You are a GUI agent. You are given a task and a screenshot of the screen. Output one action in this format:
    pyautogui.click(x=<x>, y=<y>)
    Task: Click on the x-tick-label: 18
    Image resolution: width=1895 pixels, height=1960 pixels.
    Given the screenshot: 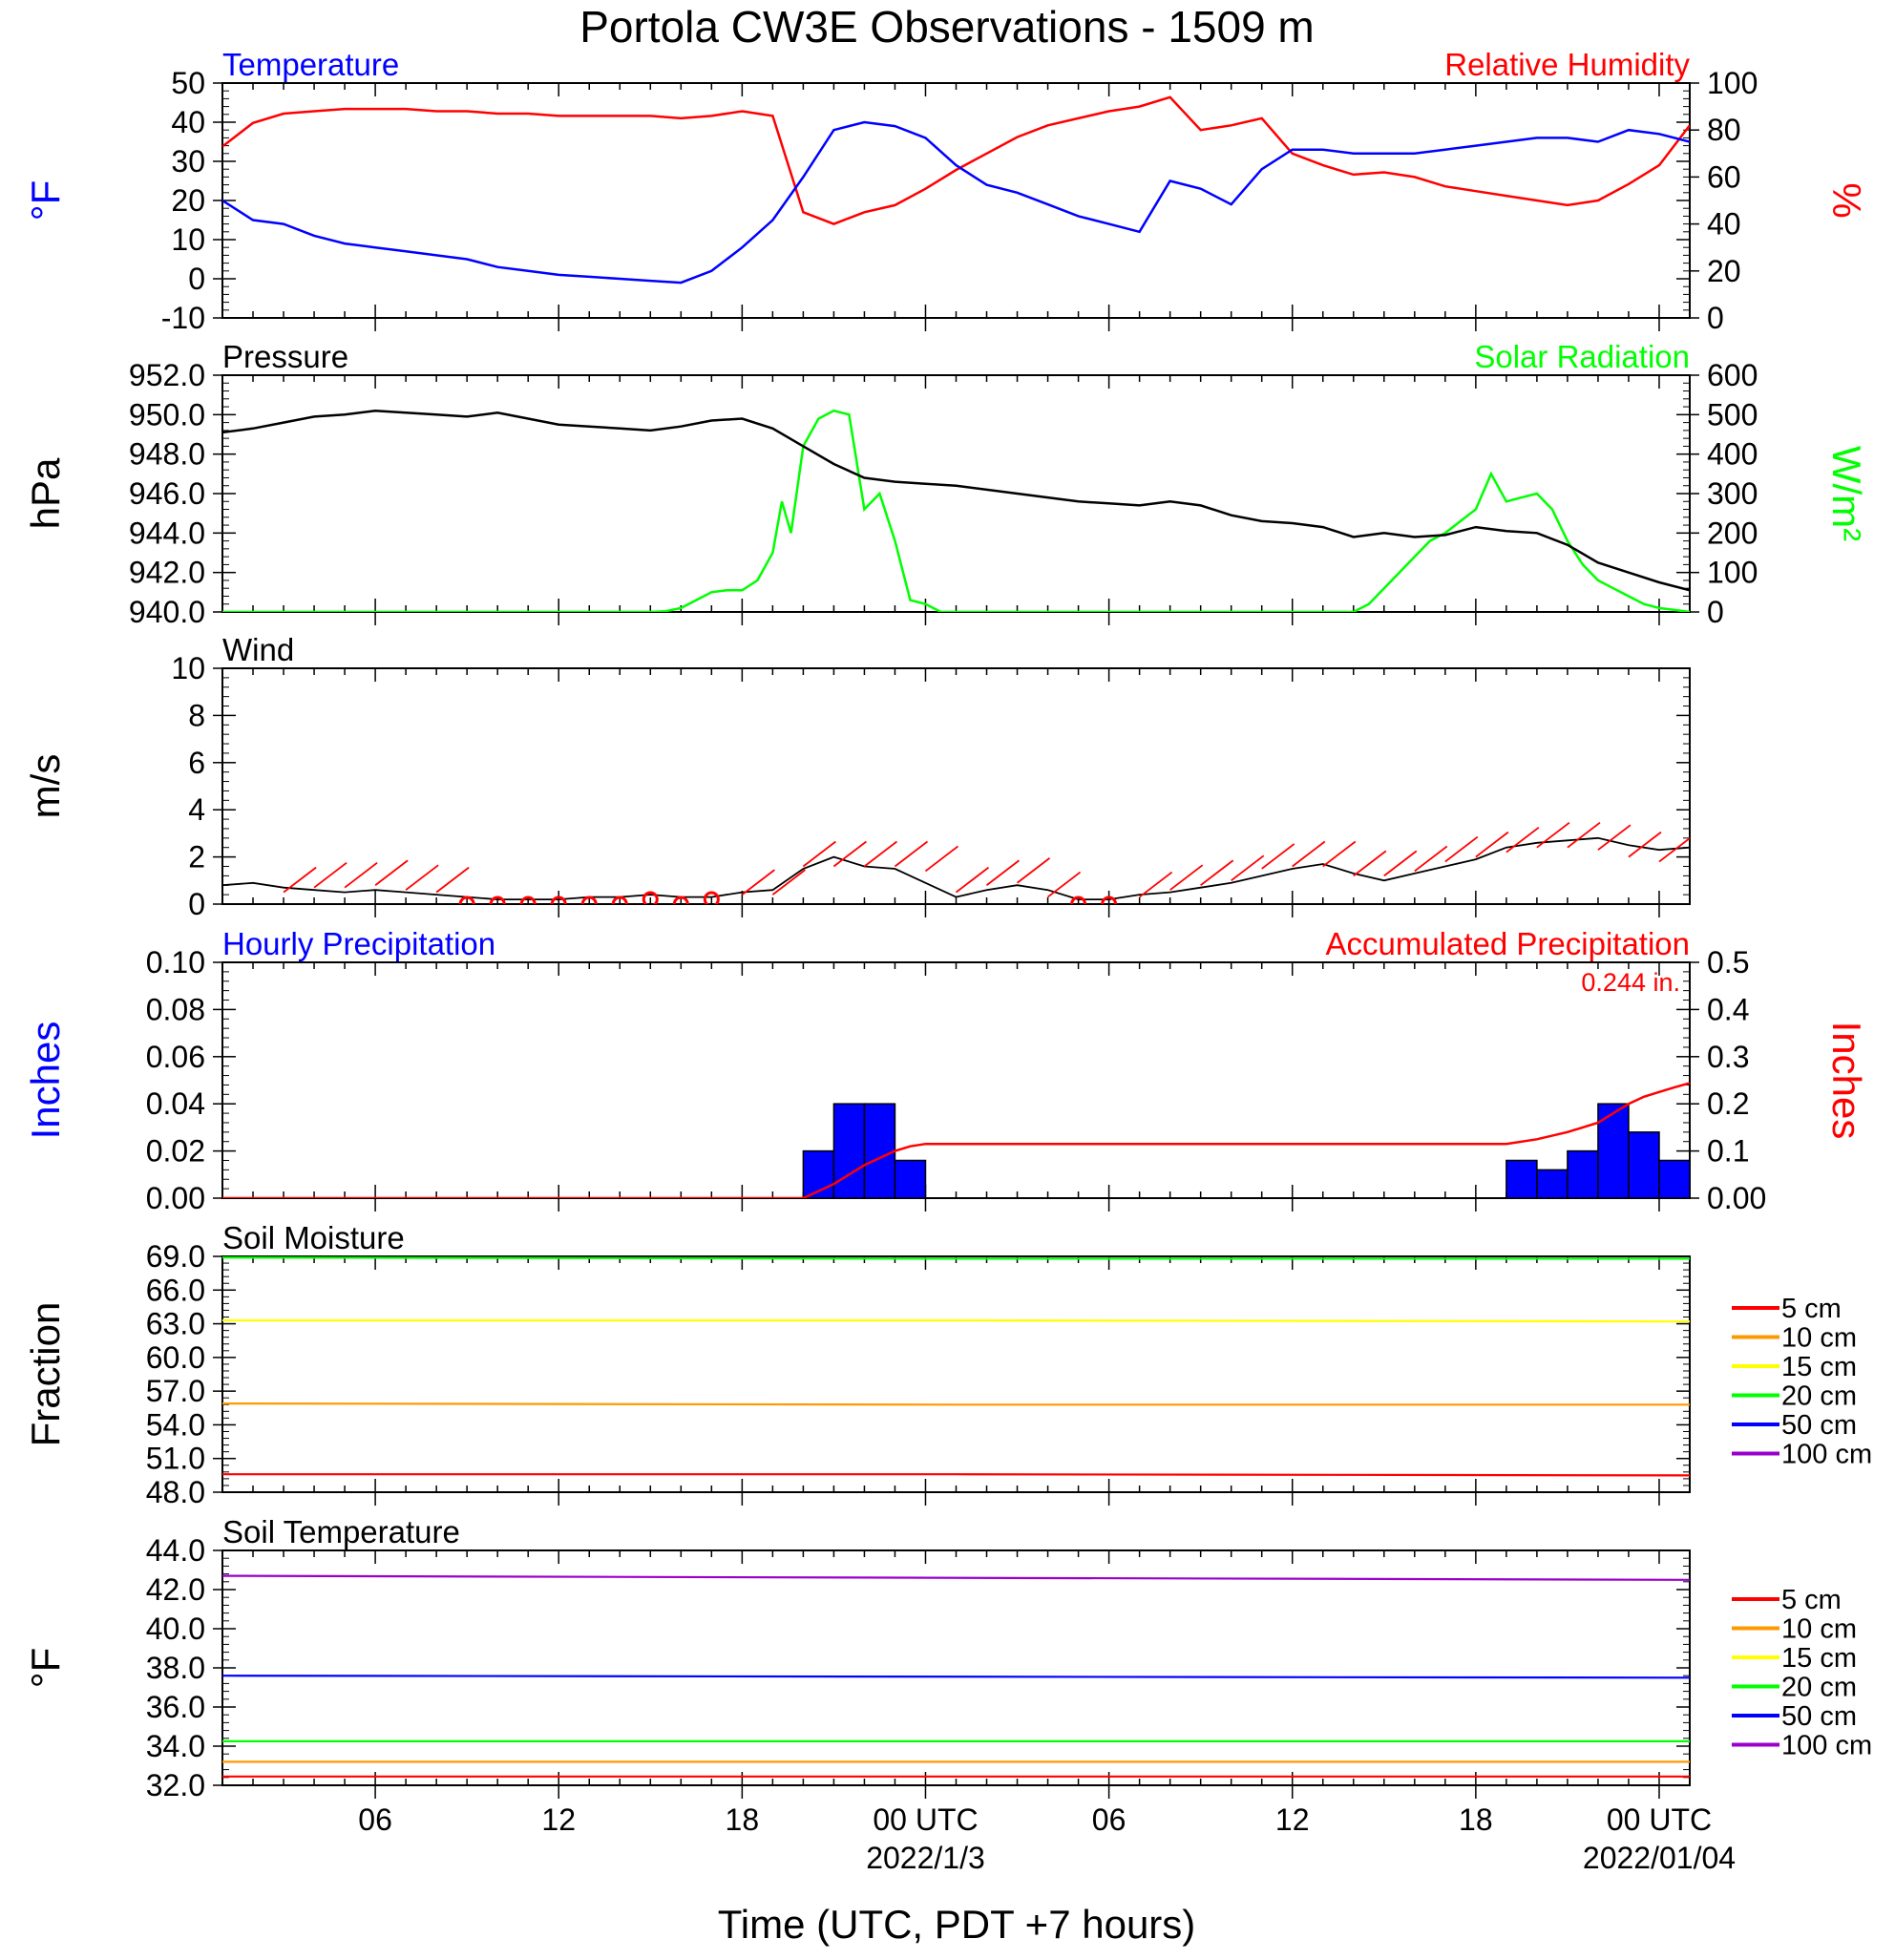 What is the action you would take?
    pyautogui.click(x=1476, y=1819)
    